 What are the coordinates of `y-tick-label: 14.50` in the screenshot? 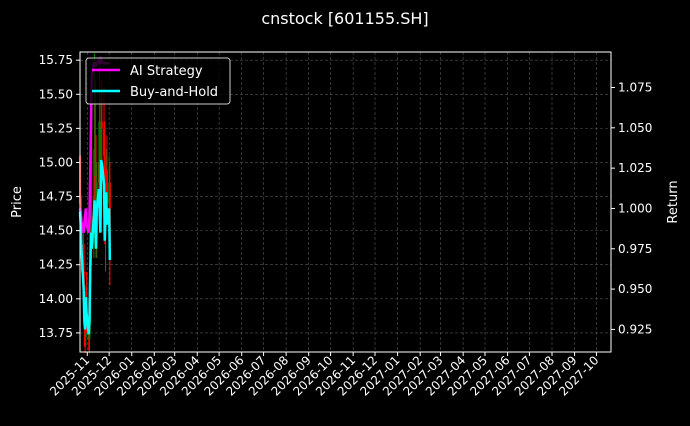 It's located at (56, 231).